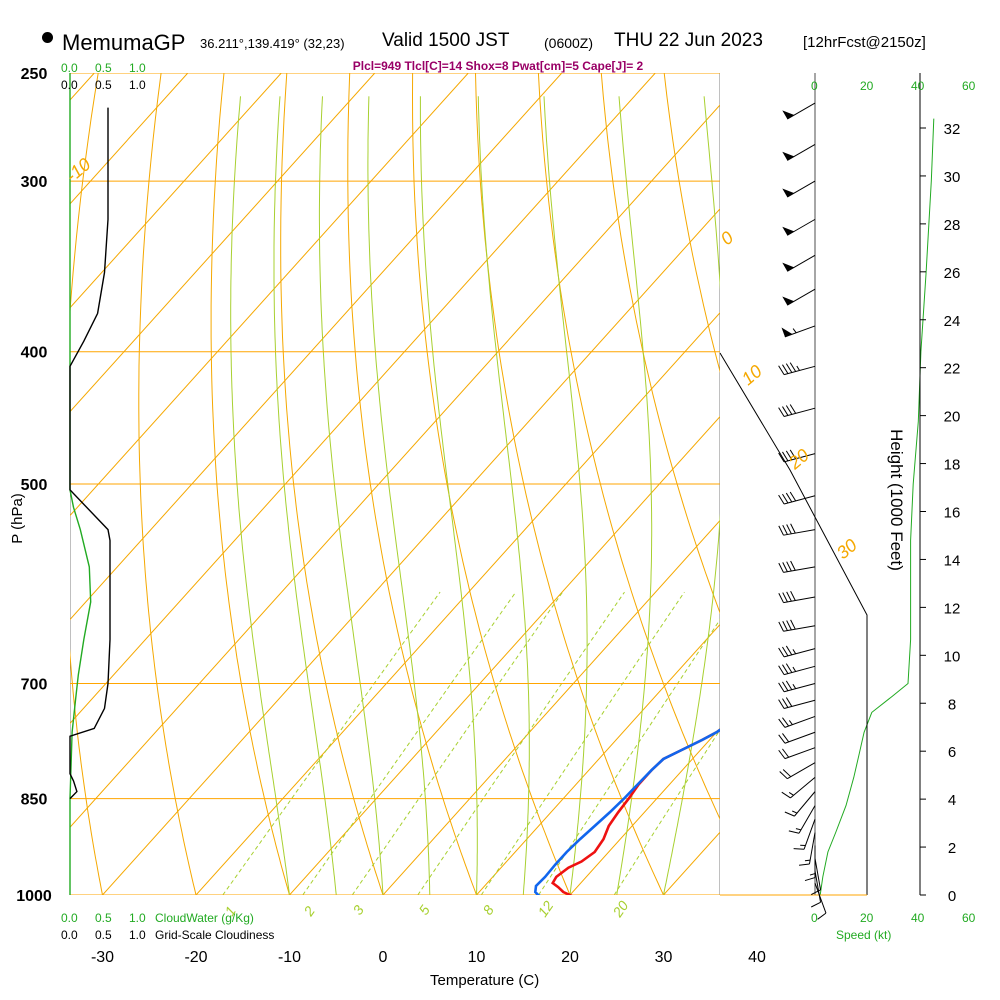 This screenshot has width=1000, height=1000. What do you see at coordinates (877, 507) in the screenshot?
I see `wind-speed-profile` at bounding box center [877, 507].